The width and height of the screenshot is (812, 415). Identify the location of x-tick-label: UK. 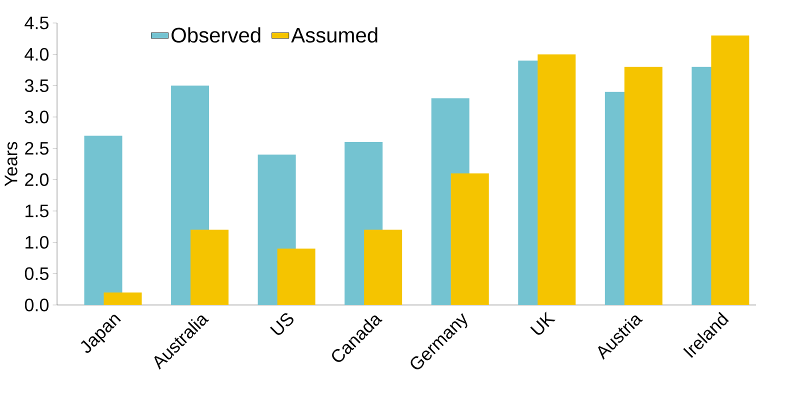
(543, 323).